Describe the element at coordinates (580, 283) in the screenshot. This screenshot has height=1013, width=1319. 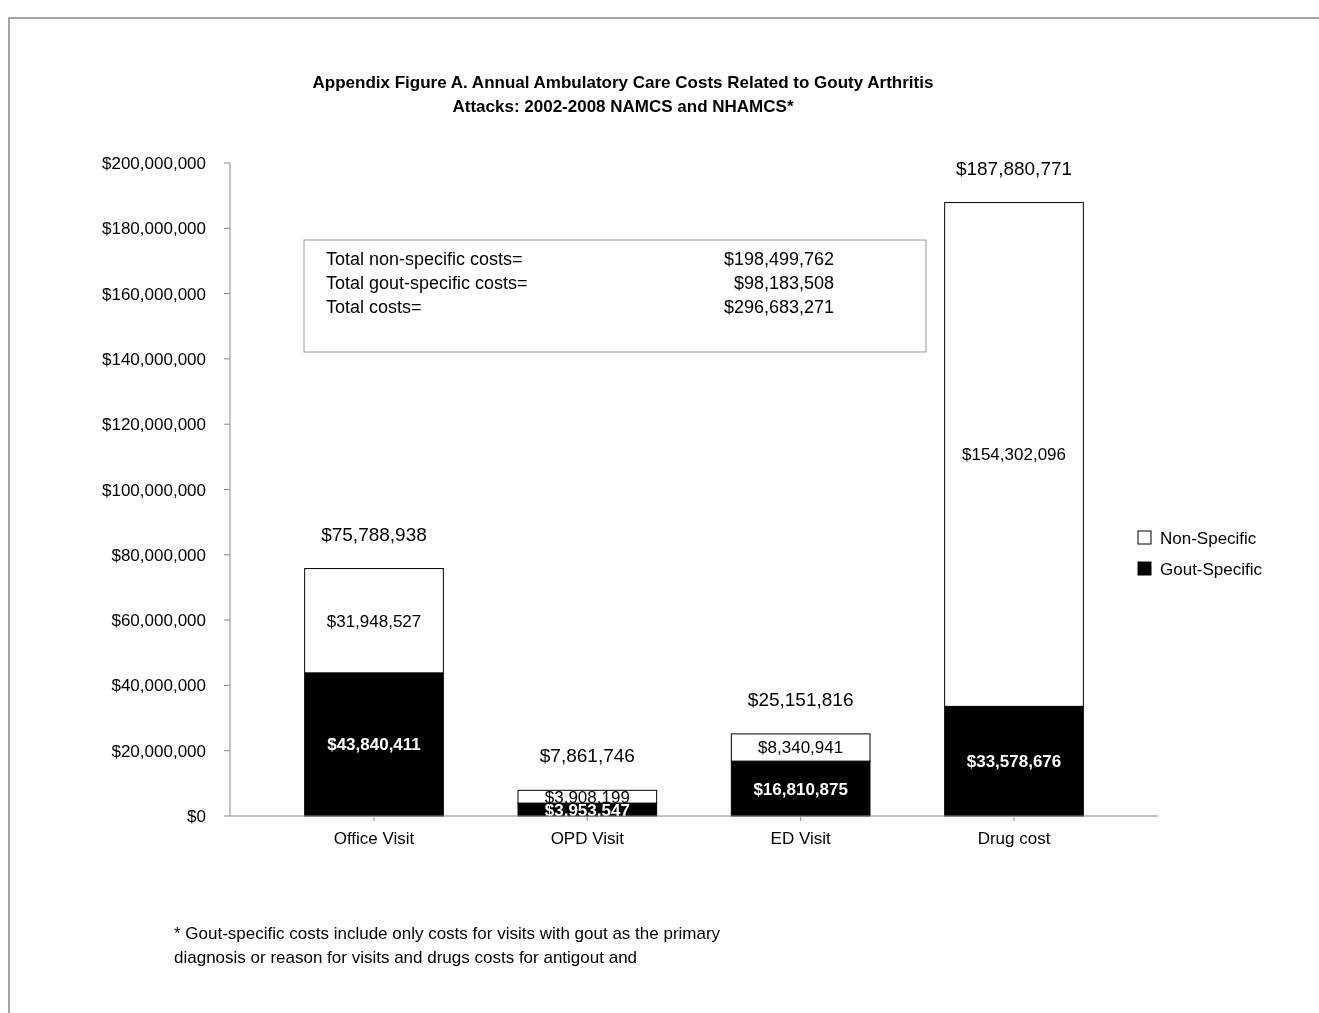
I see `text: Total gout-specific costs= $98,183,508` at that location.